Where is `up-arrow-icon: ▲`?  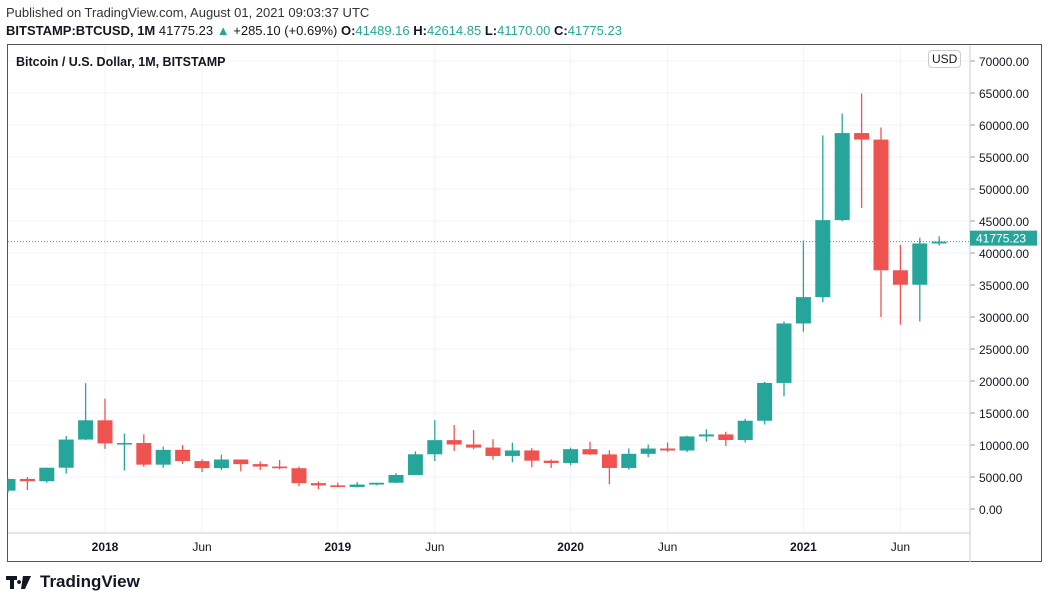
up-arrow-icon: ▲ is located at coordinates (223, 30).